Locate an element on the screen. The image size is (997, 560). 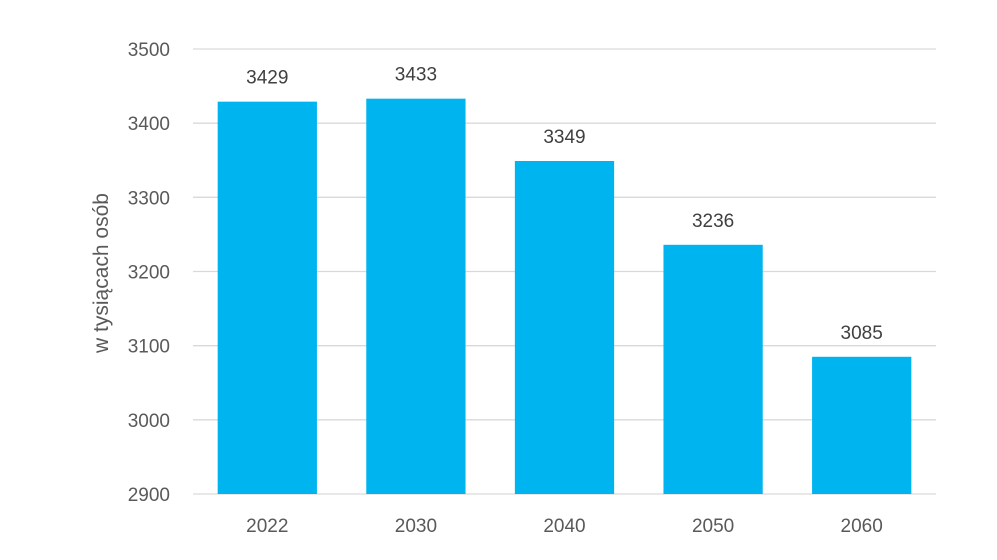
x-axis-tick-labels: 2022 2030 2040 2050 2060 is located at coordinates (564, 526).